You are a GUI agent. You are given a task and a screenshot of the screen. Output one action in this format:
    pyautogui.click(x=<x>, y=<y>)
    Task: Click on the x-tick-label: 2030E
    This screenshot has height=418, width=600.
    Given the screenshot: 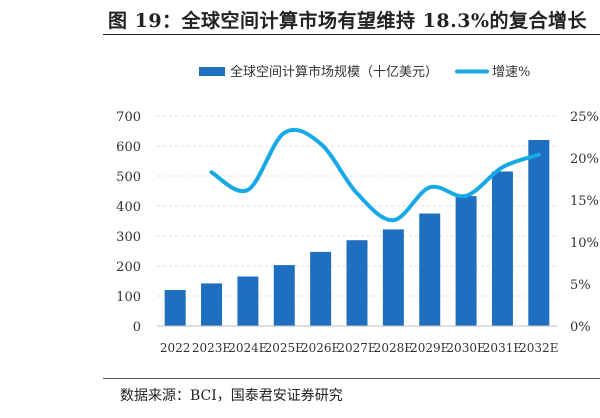 What is the action you would take?
    pyautogui.click(x=465, y=348)
    